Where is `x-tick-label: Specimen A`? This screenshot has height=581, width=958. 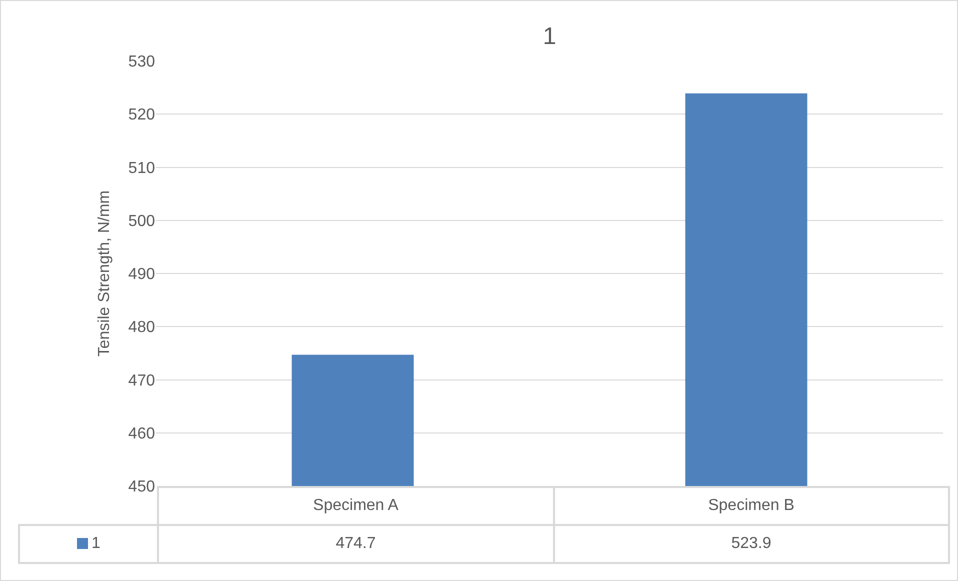
x-tick-label: Specimen A is located at coordinates (356, 506).